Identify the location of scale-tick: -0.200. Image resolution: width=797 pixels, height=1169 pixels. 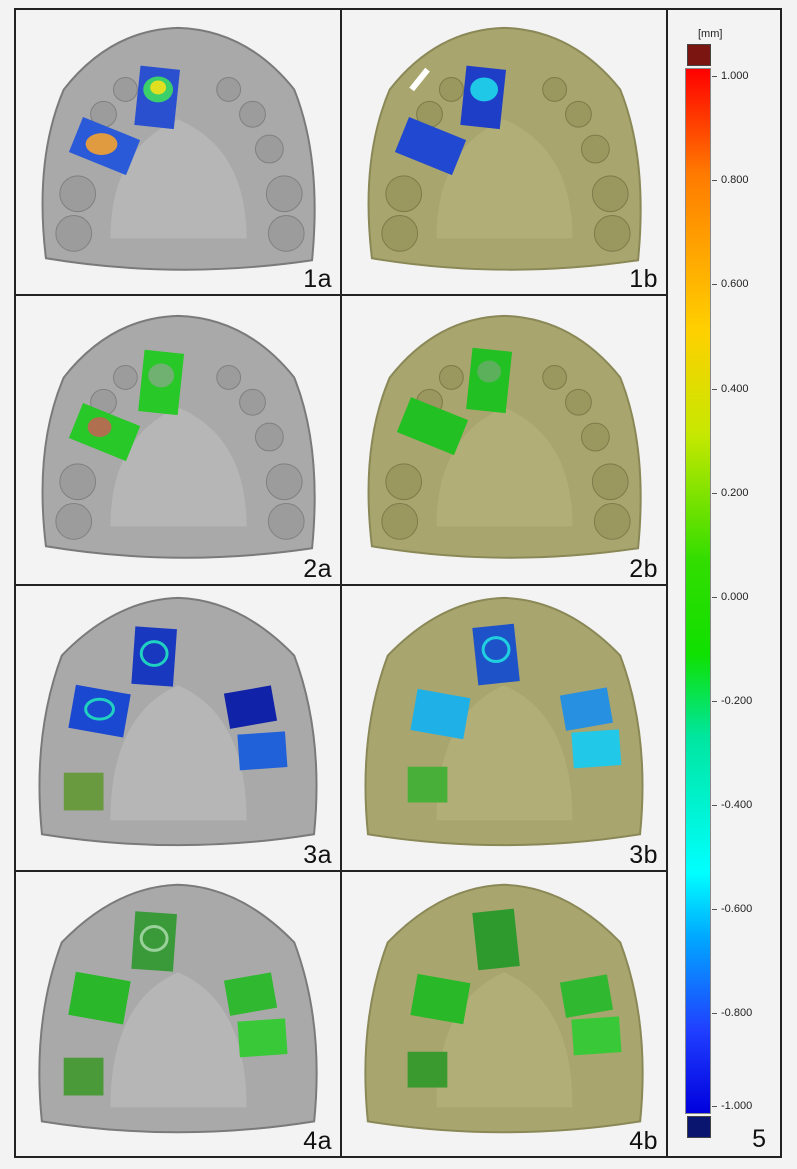
(732, 701).